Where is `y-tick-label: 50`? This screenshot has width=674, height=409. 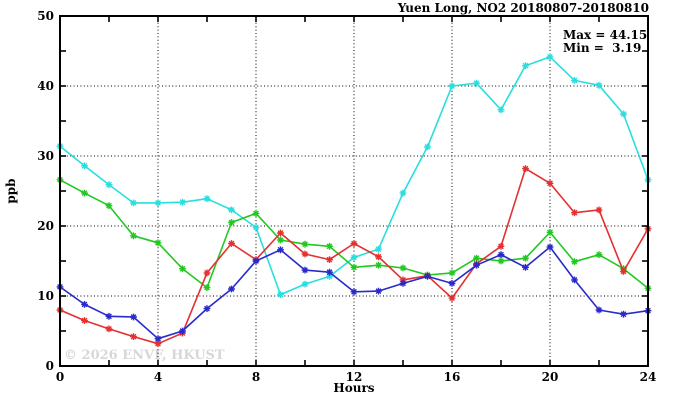
y-tick-label: 50 is located at coordinates (45, 16).